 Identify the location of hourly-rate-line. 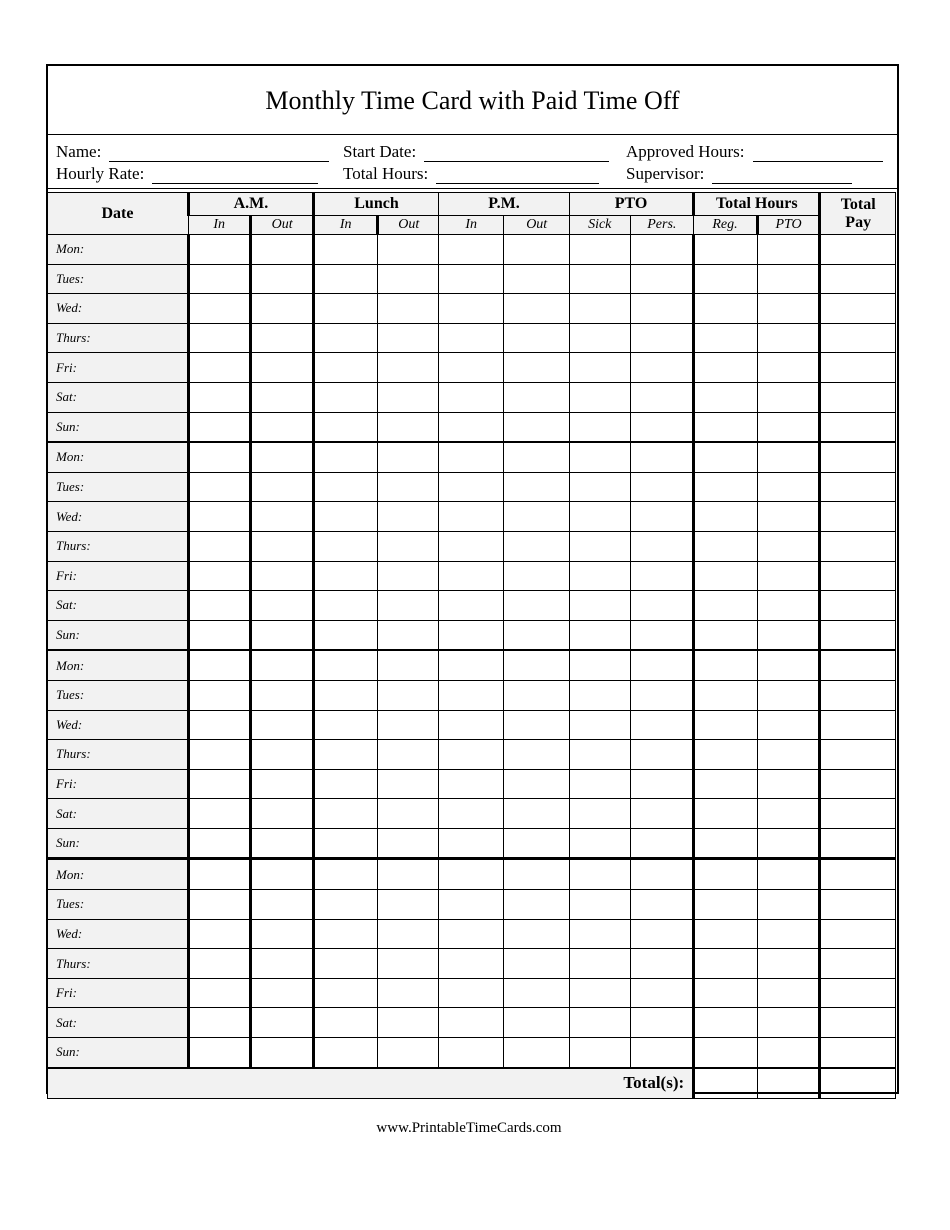
(235, 175).